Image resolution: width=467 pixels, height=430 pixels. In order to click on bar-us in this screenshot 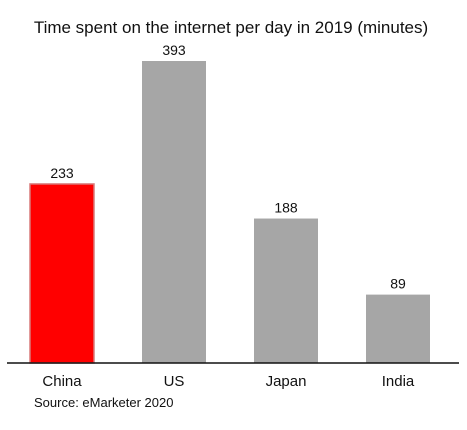, I will do `click(174, 212)`.